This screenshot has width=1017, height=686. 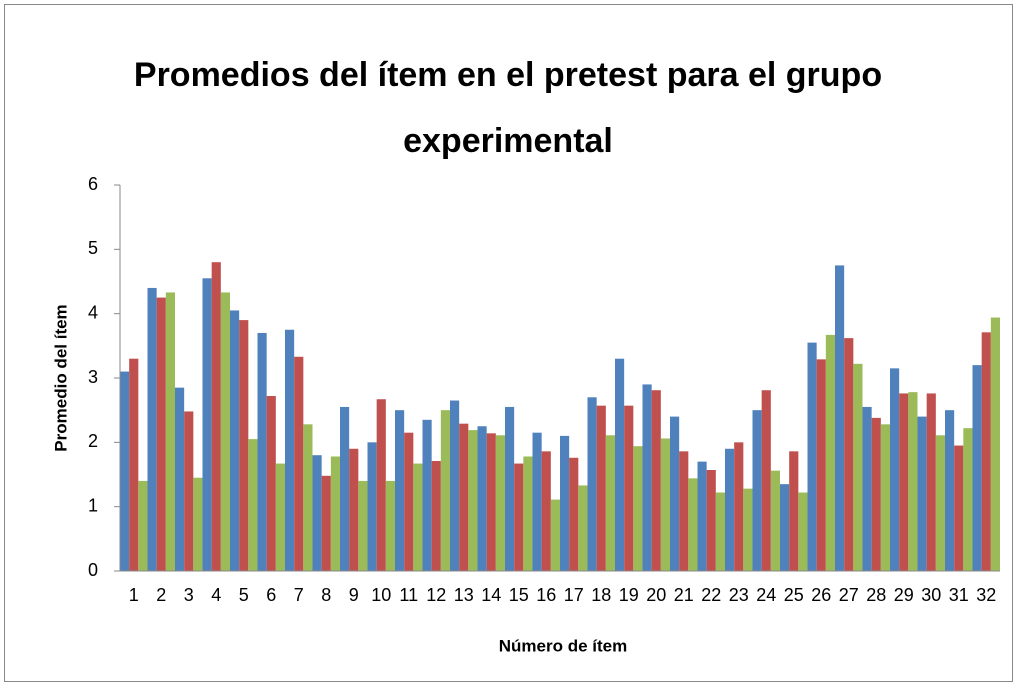 I want to click on y-tick-label: 6, so click(x=93, y=184).